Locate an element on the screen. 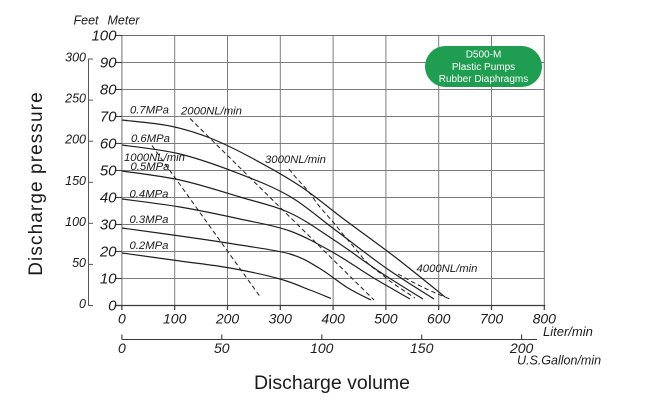 Image resolution: width=651 pixels, height=403 pixels. svg-text: Rubber Diaphragms is located at coordinates (484, 79).